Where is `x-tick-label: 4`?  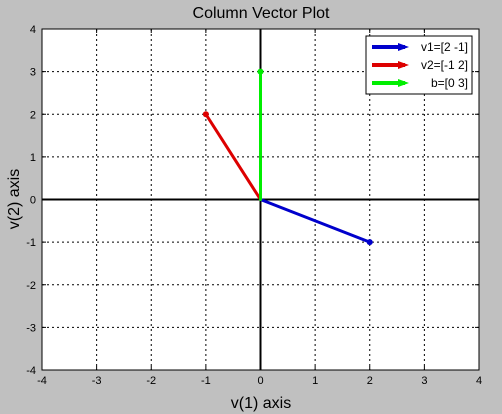
x-tick-label: 4 is located at coordinates (479, 381).